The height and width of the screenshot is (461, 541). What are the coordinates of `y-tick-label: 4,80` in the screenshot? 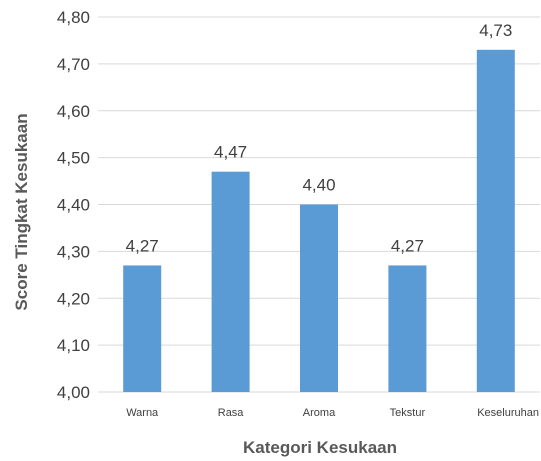 It's located at (73, 17).